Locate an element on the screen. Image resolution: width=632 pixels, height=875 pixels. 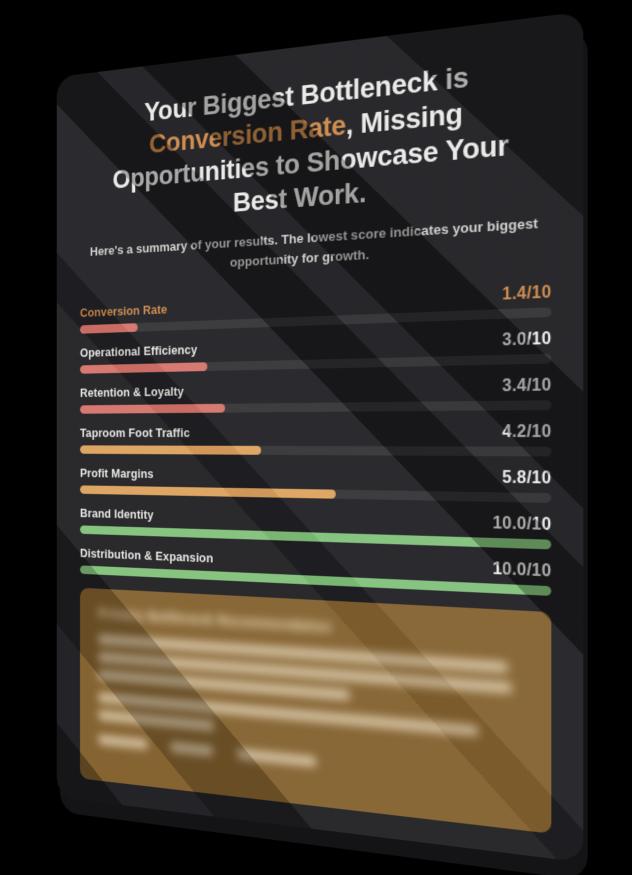
score-label: Conversion Rate is located at coordinates (124, 311).